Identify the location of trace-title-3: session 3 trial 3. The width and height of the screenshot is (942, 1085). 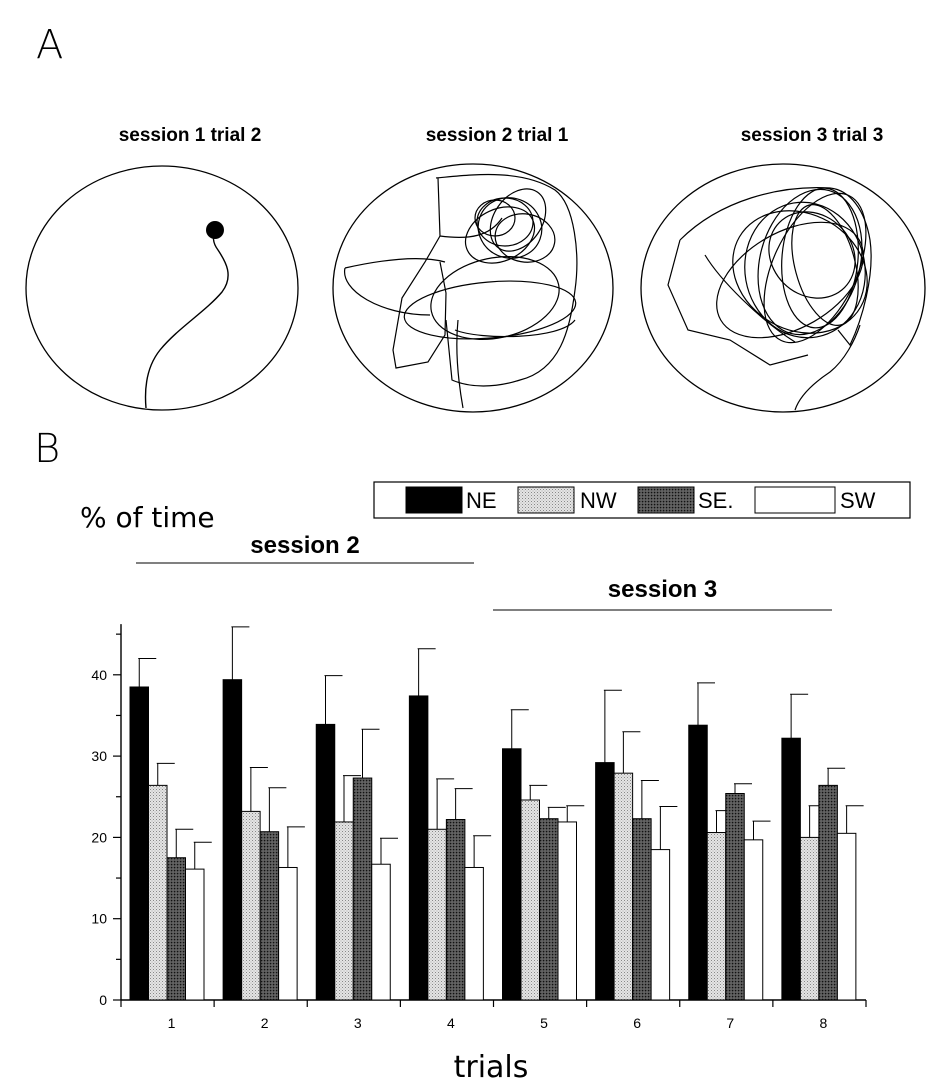
(812, 135).